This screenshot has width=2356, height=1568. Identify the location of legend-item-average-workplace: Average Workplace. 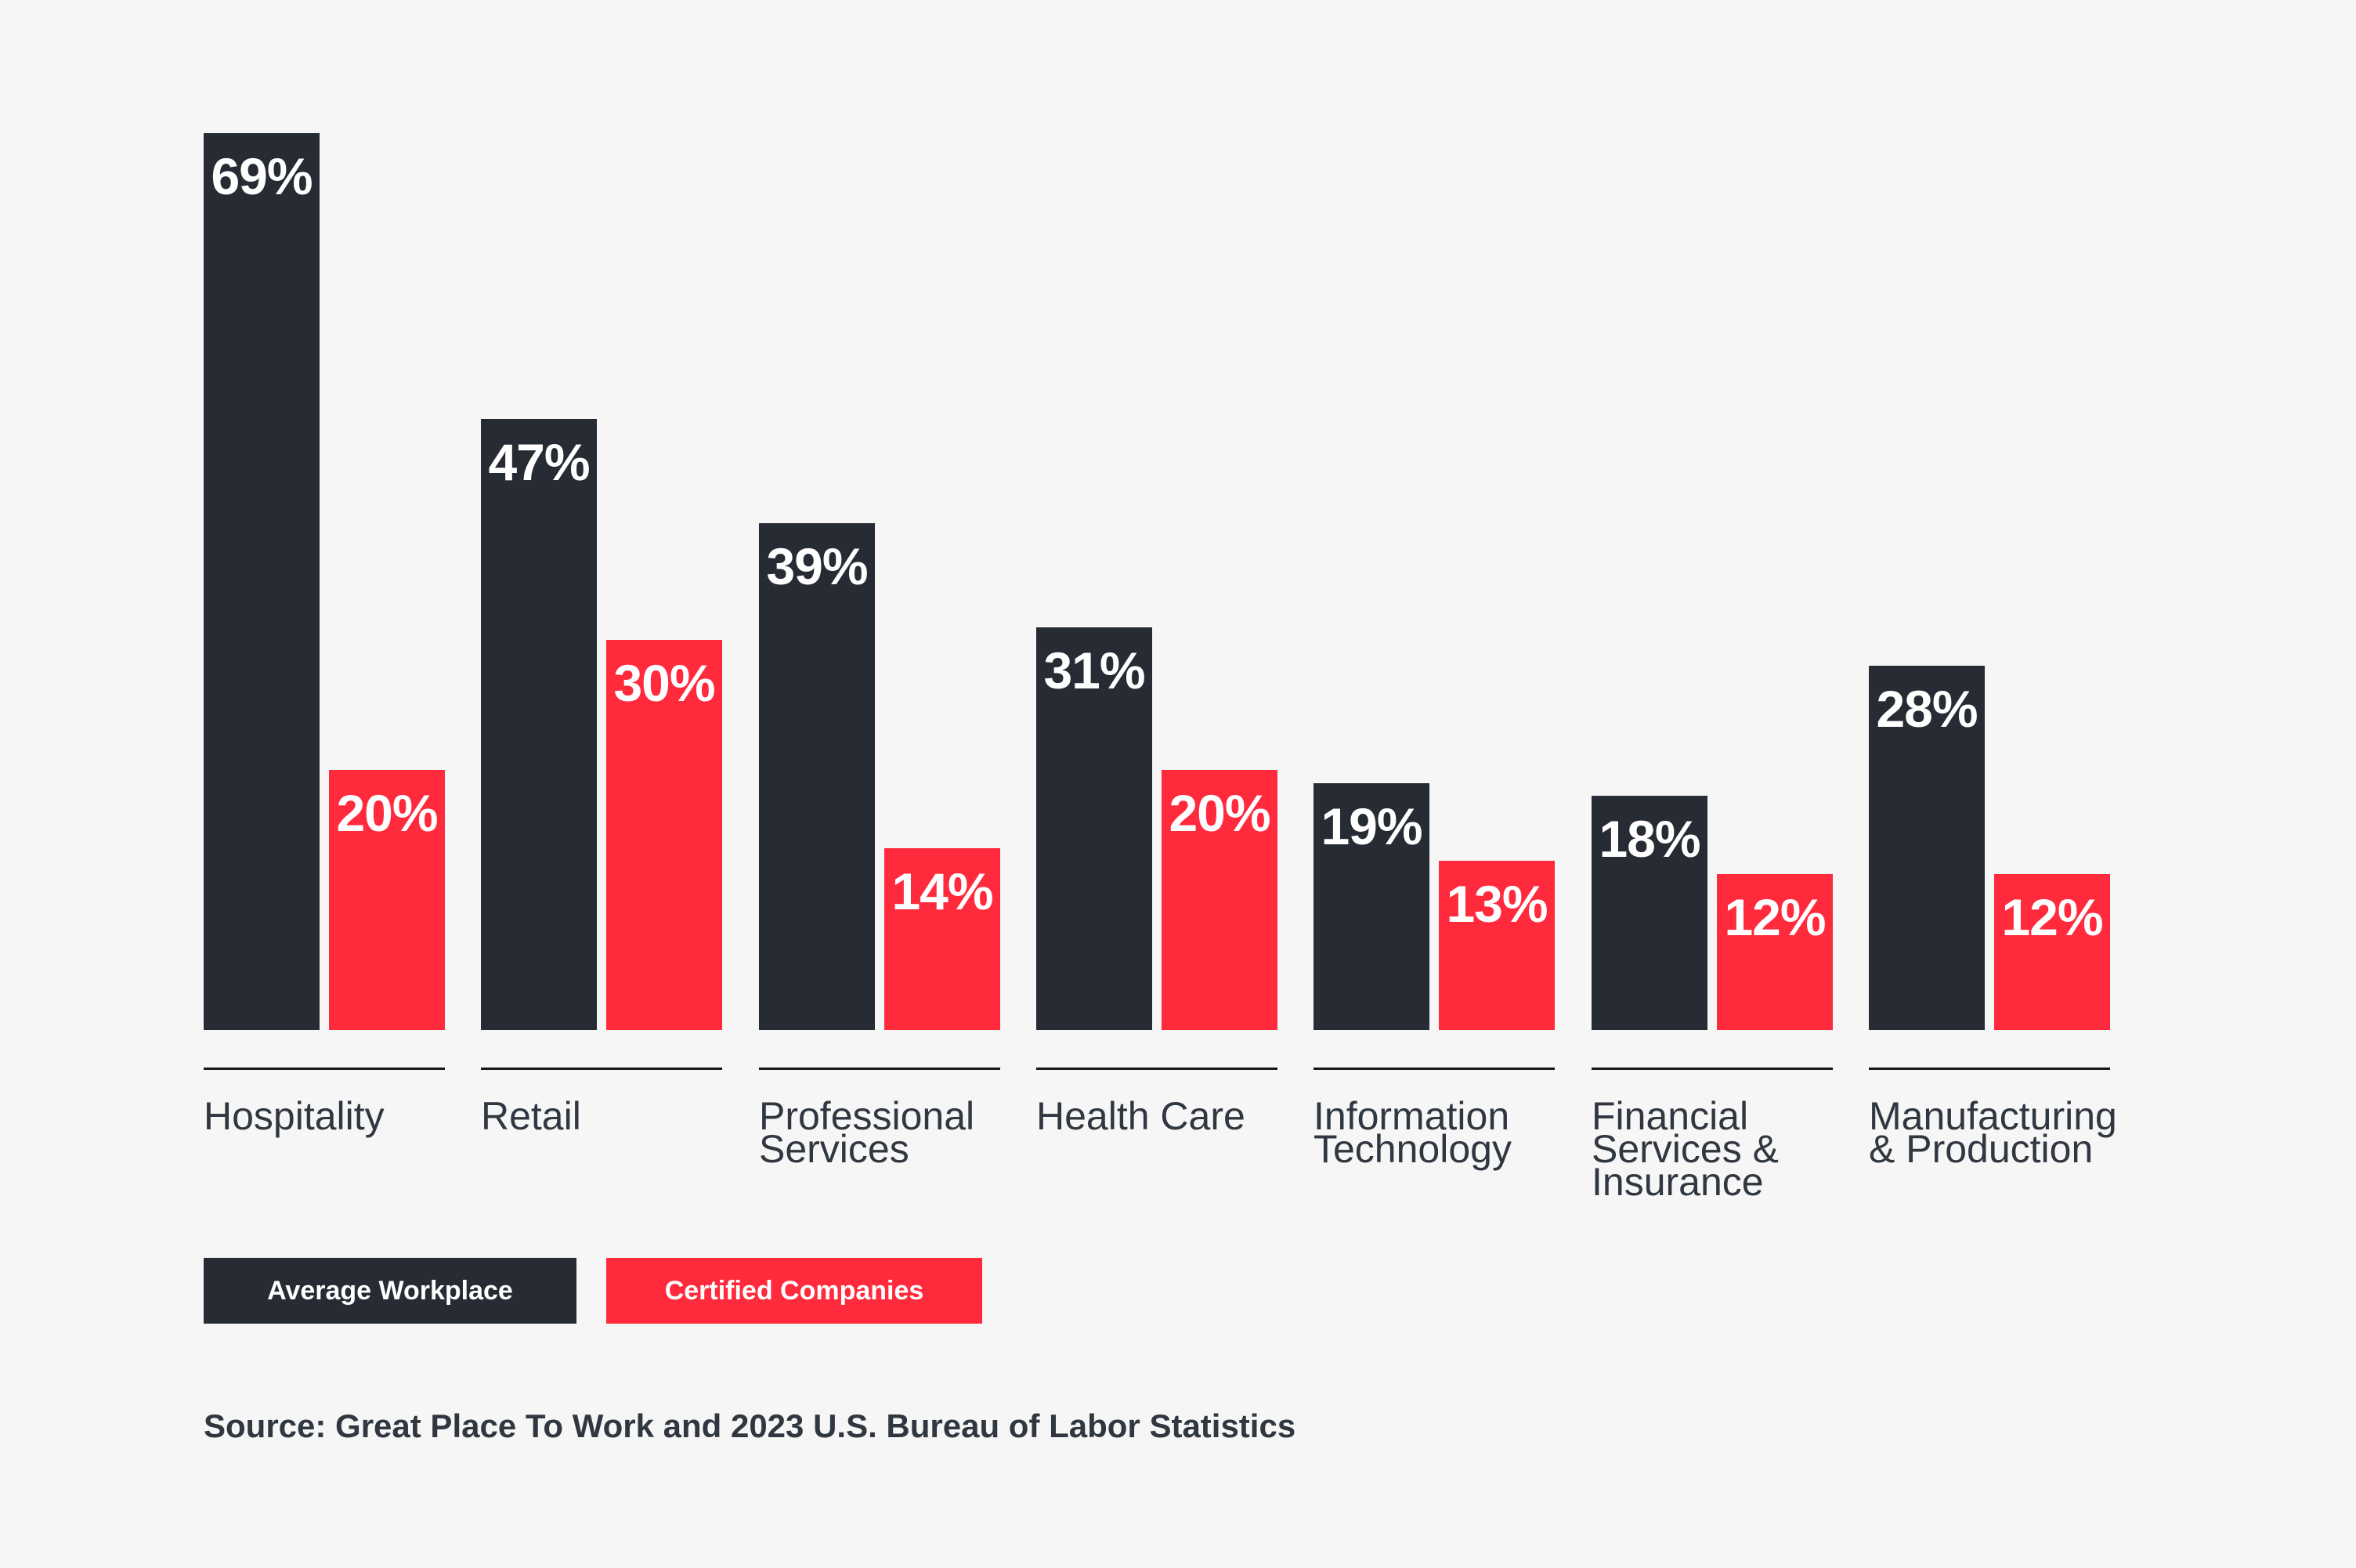
(390, 1291).